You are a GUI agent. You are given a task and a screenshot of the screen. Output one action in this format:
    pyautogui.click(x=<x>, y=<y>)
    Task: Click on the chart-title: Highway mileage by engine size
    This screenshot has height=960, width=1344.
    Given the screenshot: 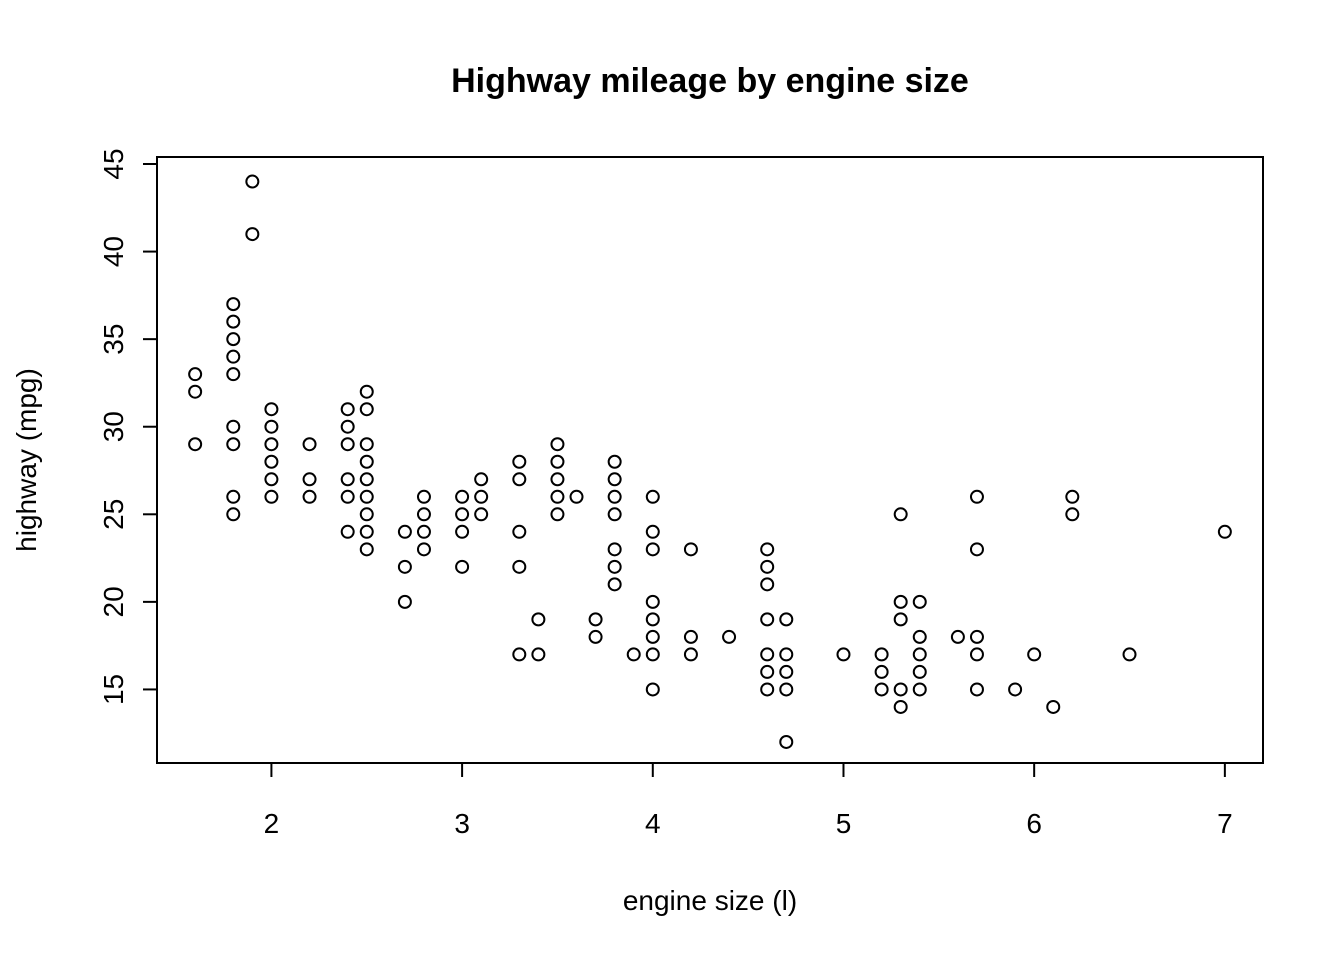 What is the action you would take?
    pyautogui.click(x=710, y=81)
    